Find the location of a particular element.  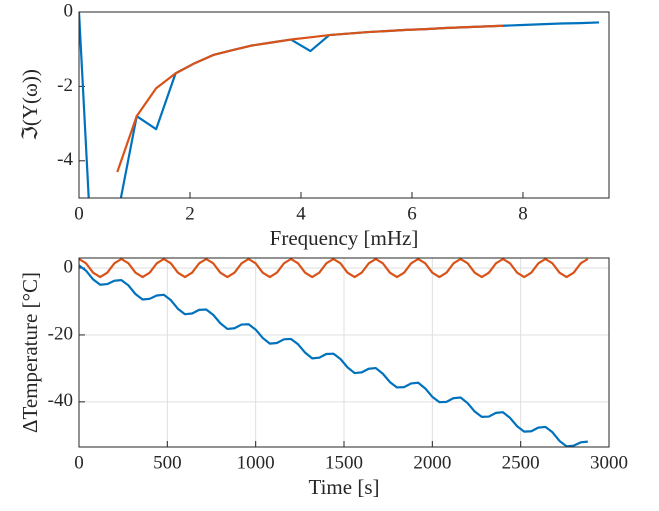

series-line is located at coordinates (334, 268).